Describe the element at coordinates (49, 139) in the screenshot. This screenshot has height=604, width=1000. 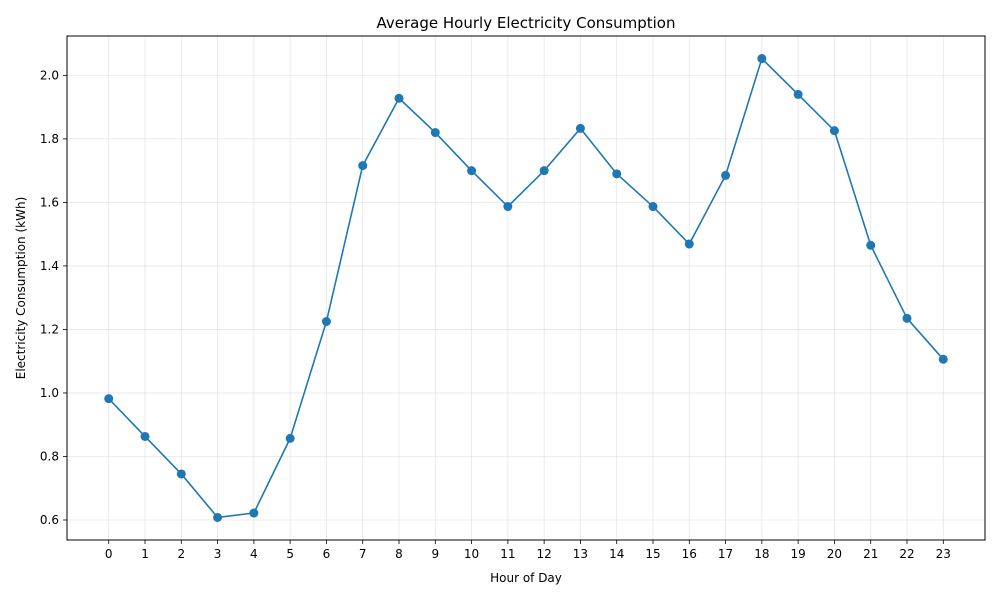
I see `y-tick-label: 1.8` at that location.